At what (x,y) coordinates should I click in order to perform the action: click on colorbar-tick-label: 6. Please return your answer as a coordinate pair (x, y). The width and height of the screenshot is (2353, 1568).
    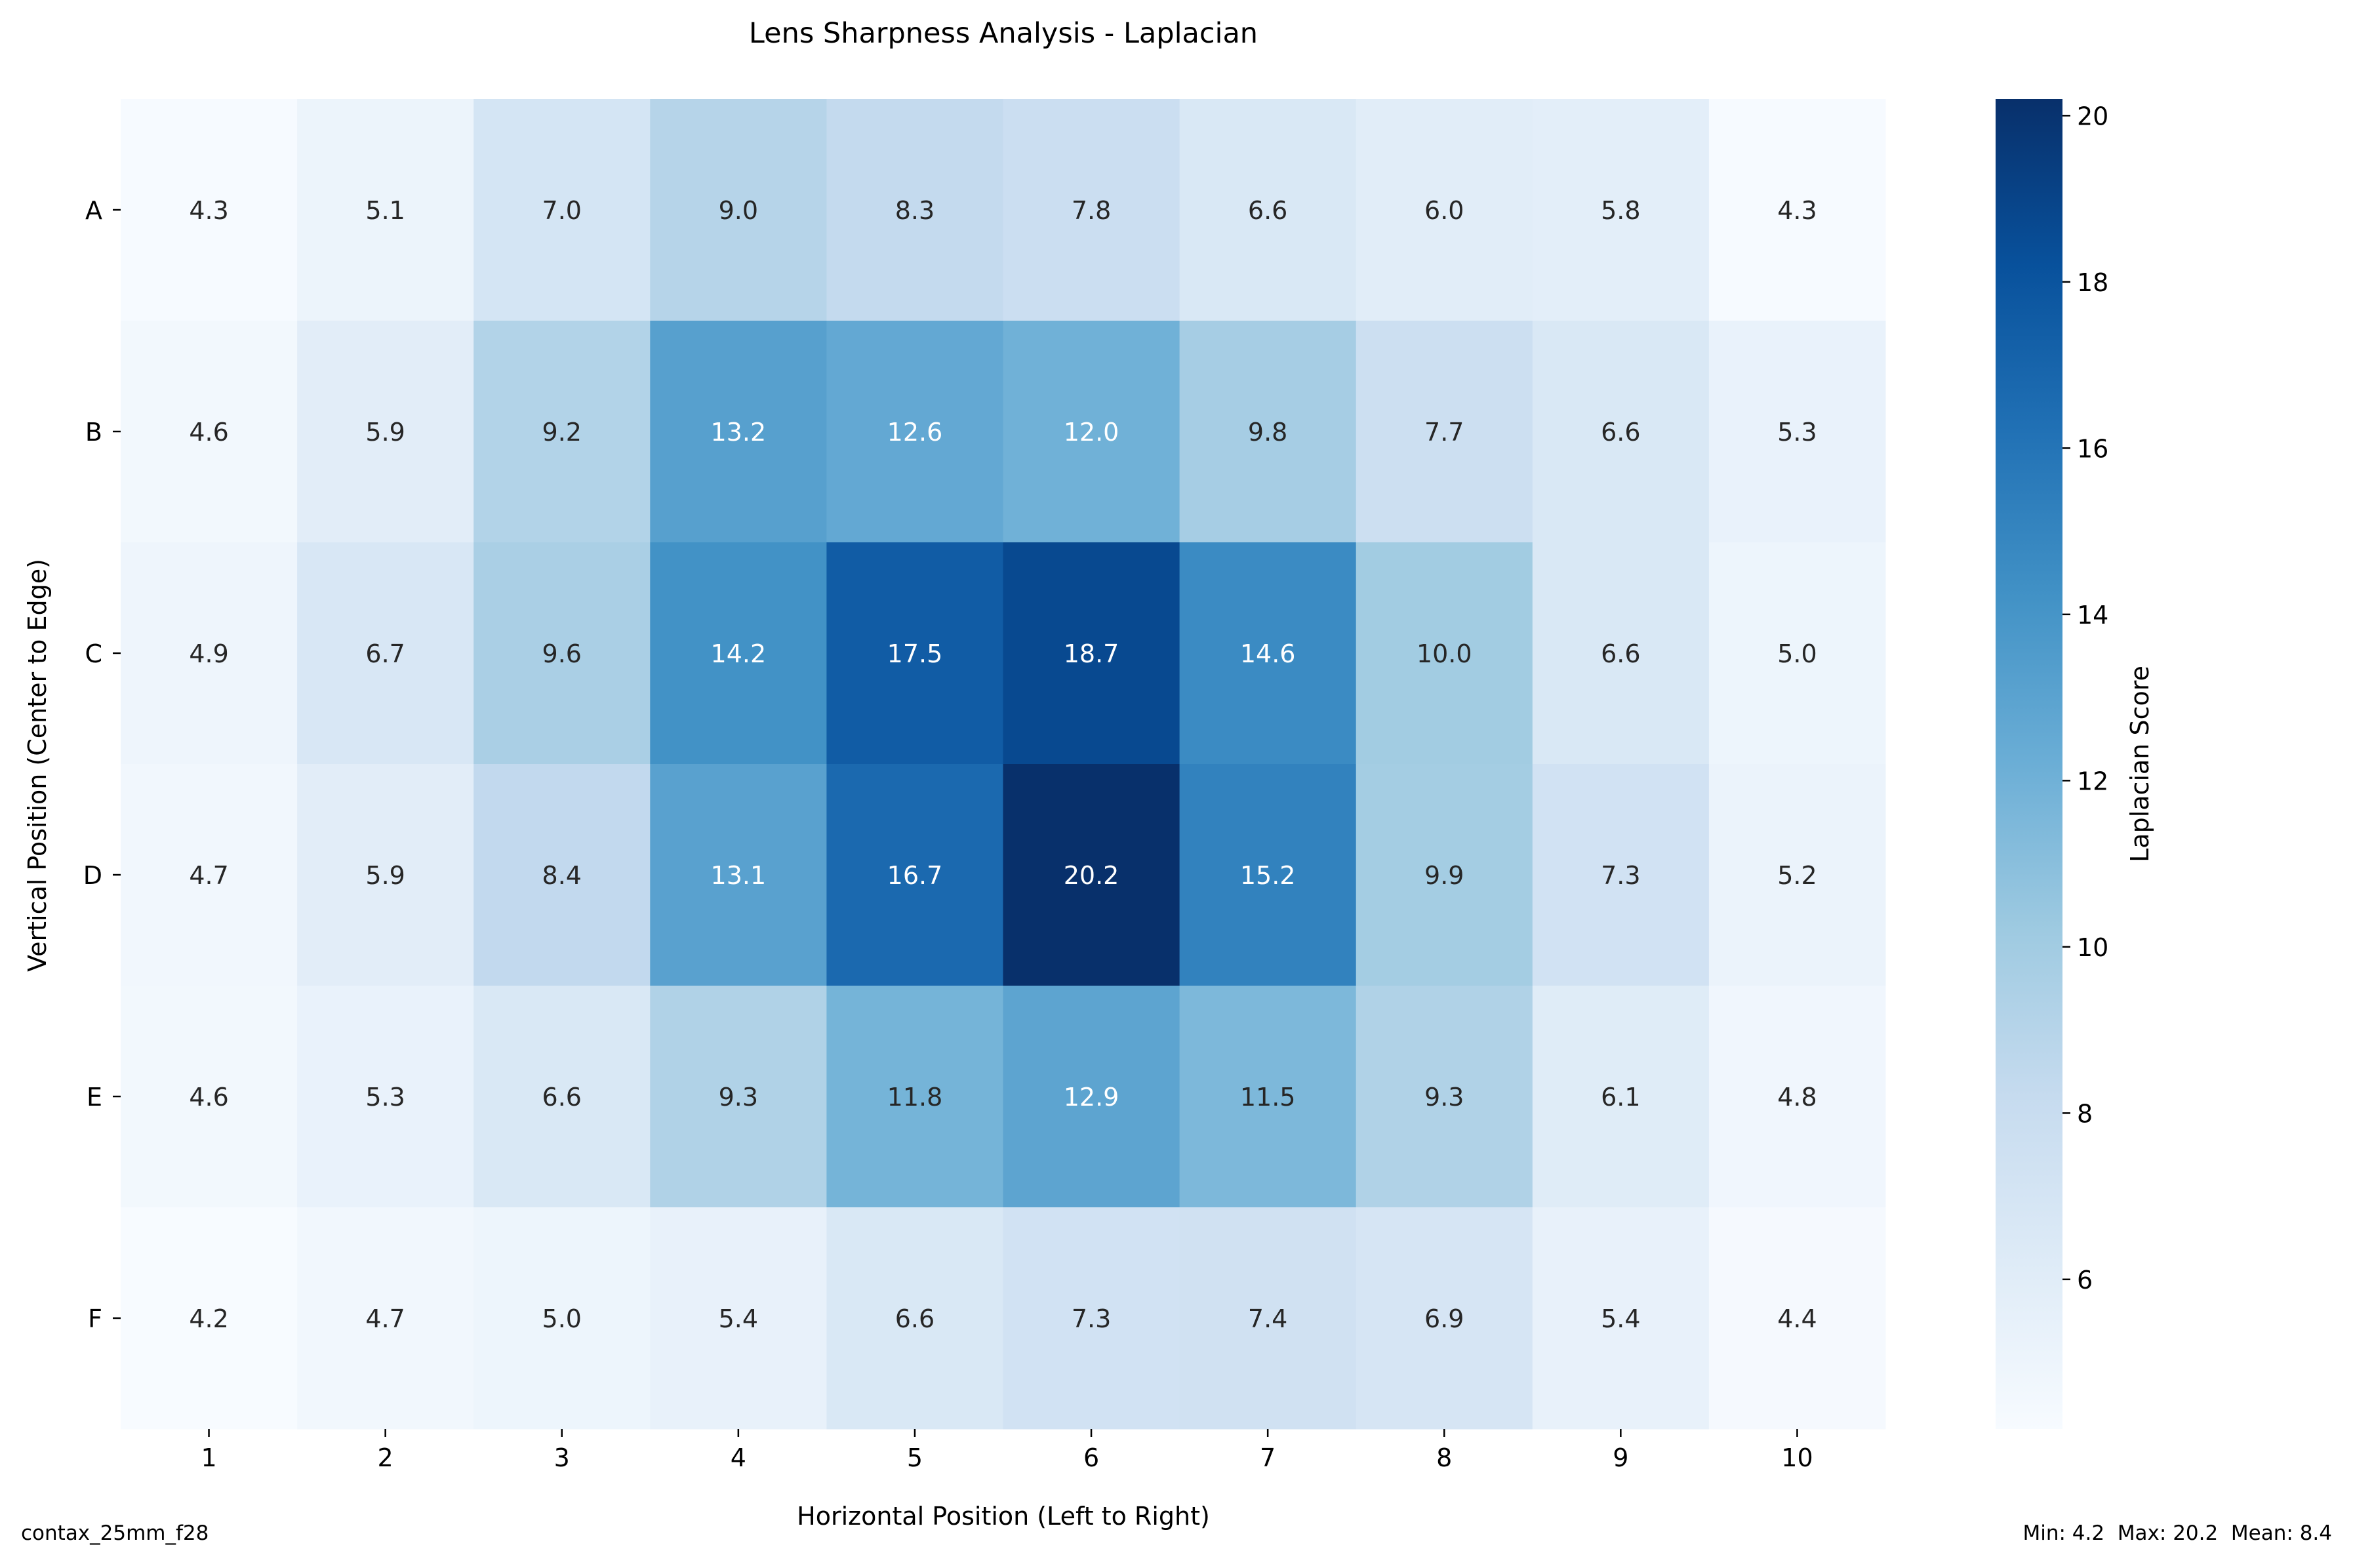
    Looking at the image, I should click on (2085, 1280).